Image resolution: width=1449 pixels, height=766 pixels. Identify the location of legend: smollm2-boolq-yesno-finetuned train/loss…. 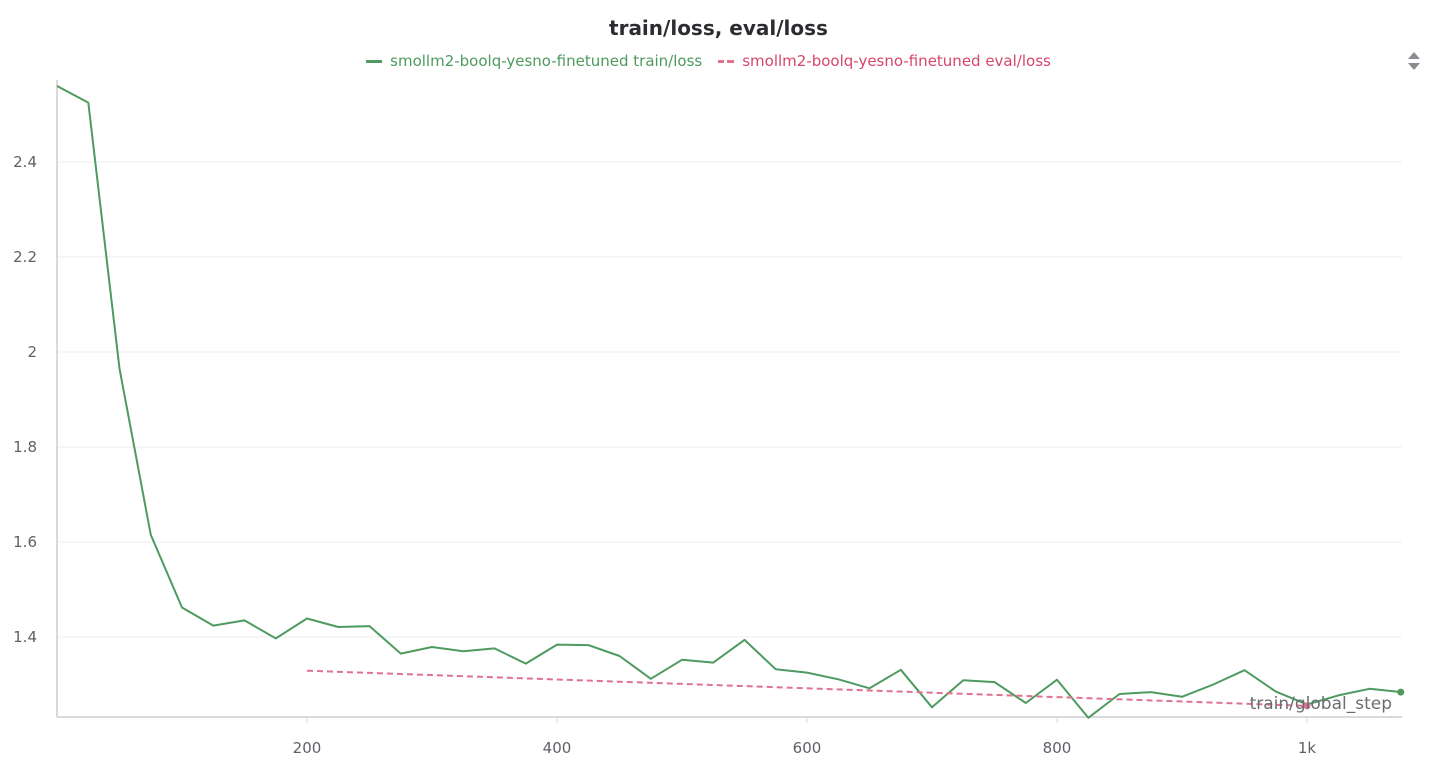
(708, 61).